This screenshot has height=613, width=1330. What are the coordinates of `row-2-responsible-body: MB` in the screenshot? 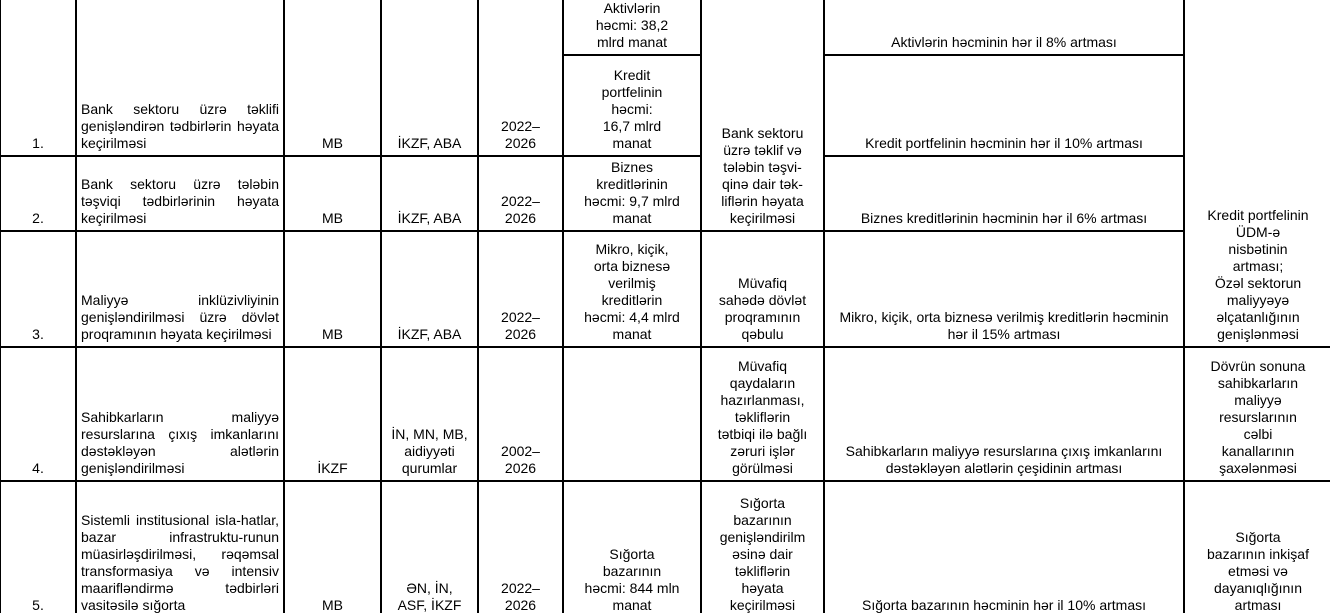 It's located at (332, 193).